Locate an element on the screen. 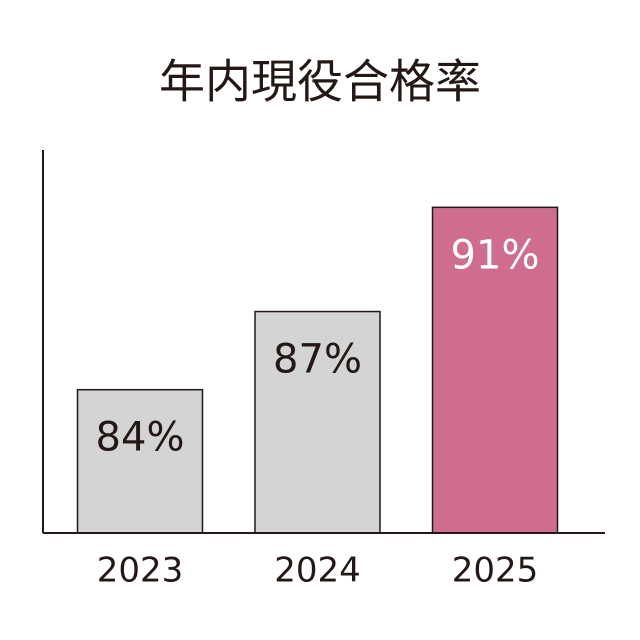  chart-title: 年内現役合格率 is located at coordinates (320, 82).